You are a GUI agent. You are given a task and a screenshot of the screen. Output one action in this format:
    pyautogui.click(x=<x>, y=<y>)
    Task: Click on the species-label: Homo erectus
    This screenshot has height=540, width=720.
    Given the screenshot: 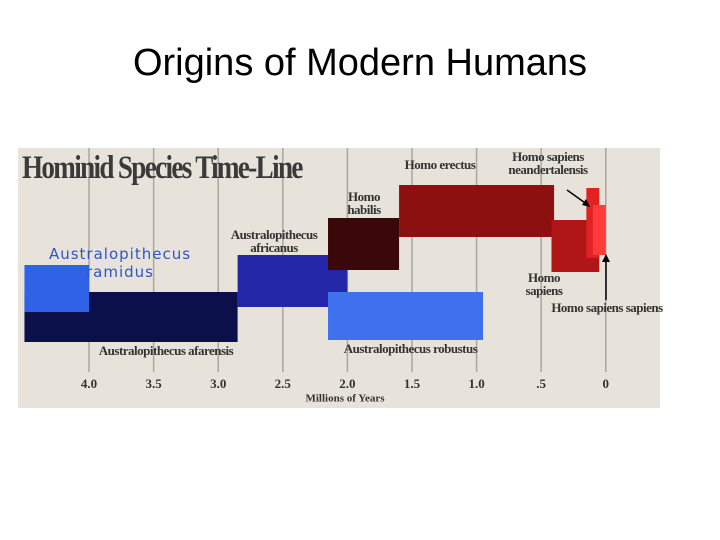 What is the action you would take?
    pyautogui.click(x=440, y=164)
    